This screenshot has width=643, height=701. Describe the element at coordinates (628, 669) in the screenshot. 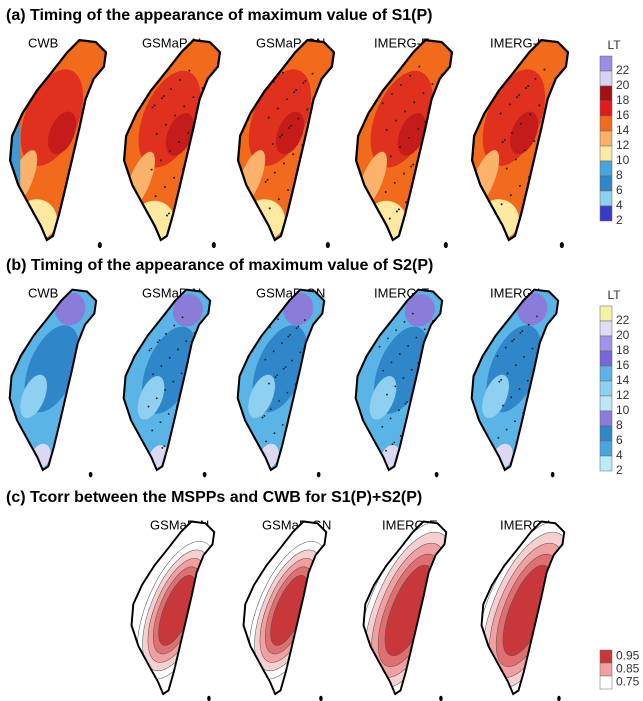

I see `legend-label: 0.85` at that location.